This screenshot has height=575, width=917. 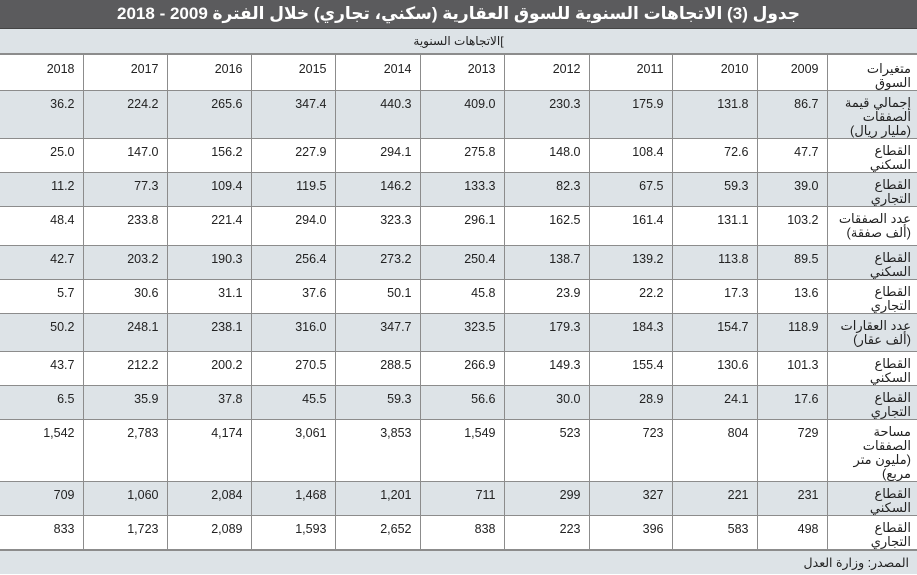 I want to click on value-cell: 265.6, so click(x=209, y=114).